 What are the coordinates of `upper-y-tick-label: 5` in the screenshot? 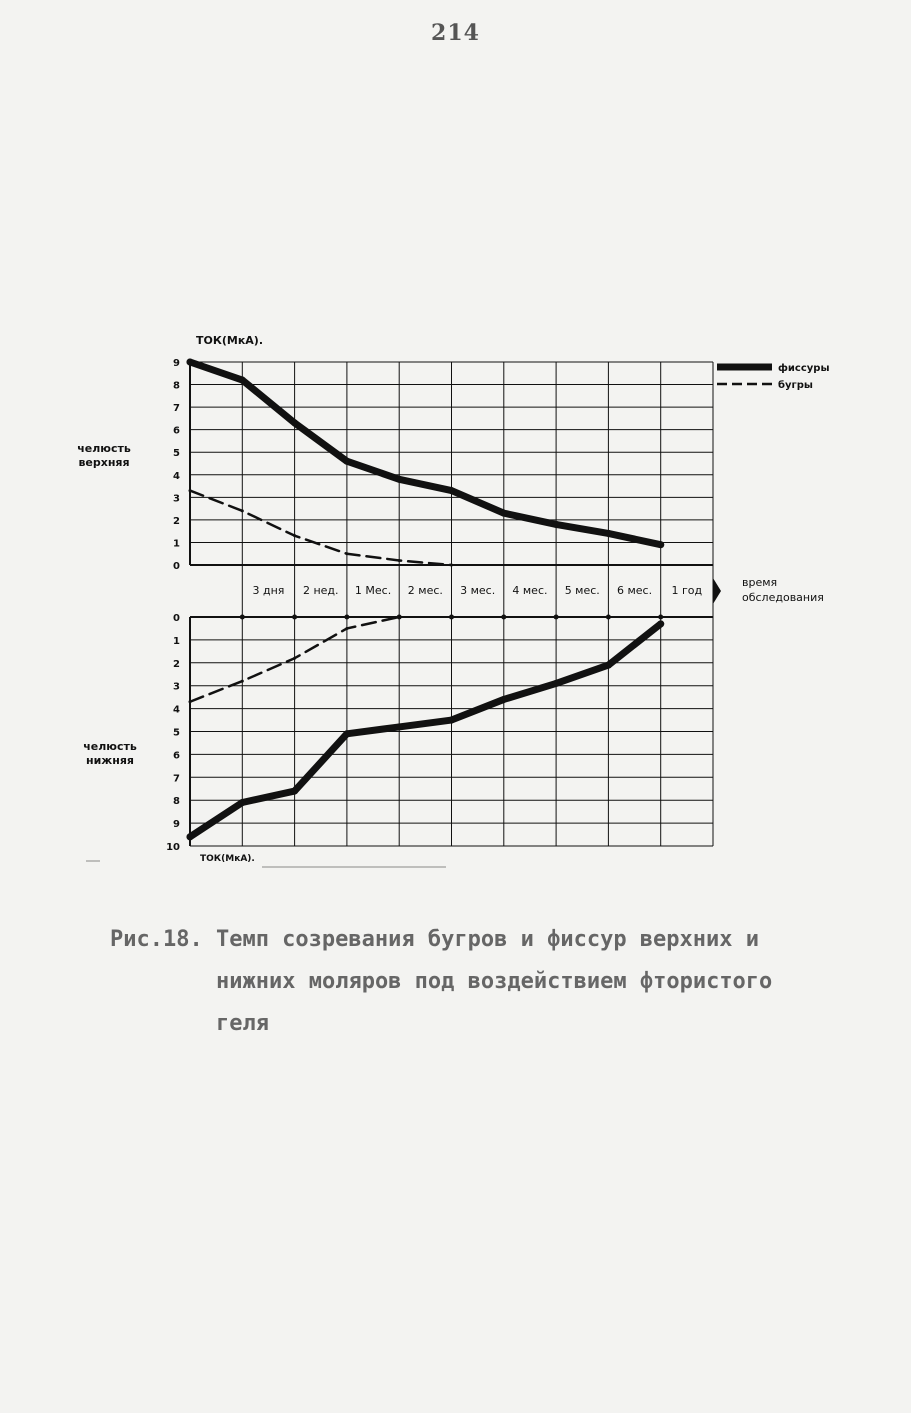 It's located at (176, 453).